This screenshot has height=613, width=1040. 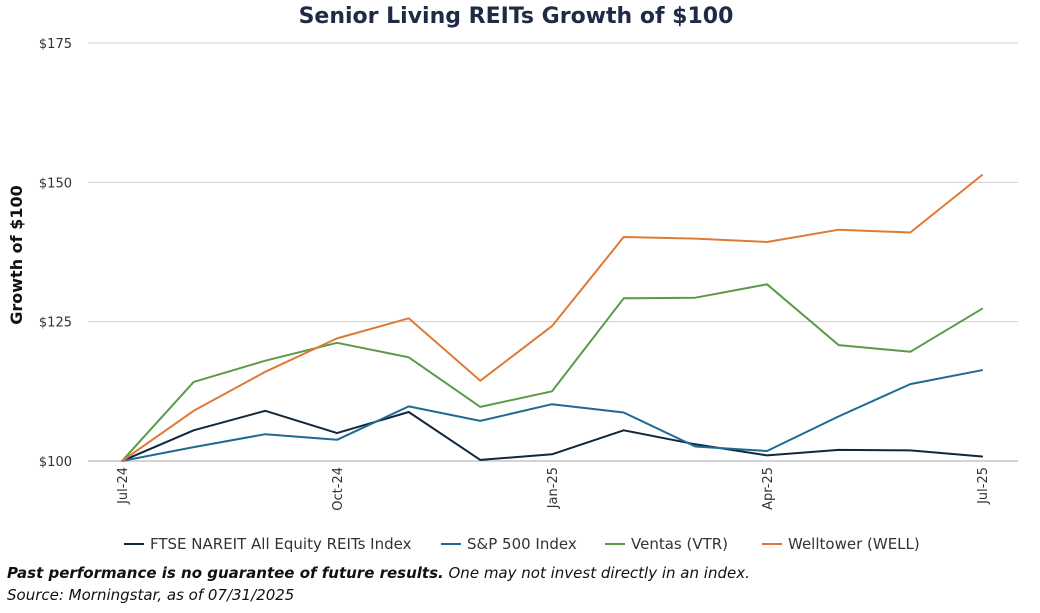 What do you see at coordinates (338, 489) in the screenshot?
I see `x-tick-label: Oct-24` at bounding box center [338, 489].